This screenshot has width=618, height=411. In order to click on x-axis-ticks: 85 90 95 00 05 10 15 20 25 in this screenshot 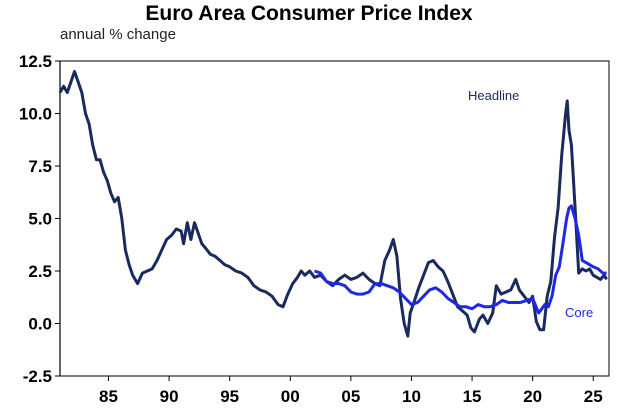, I will do `click(351, 391)`.